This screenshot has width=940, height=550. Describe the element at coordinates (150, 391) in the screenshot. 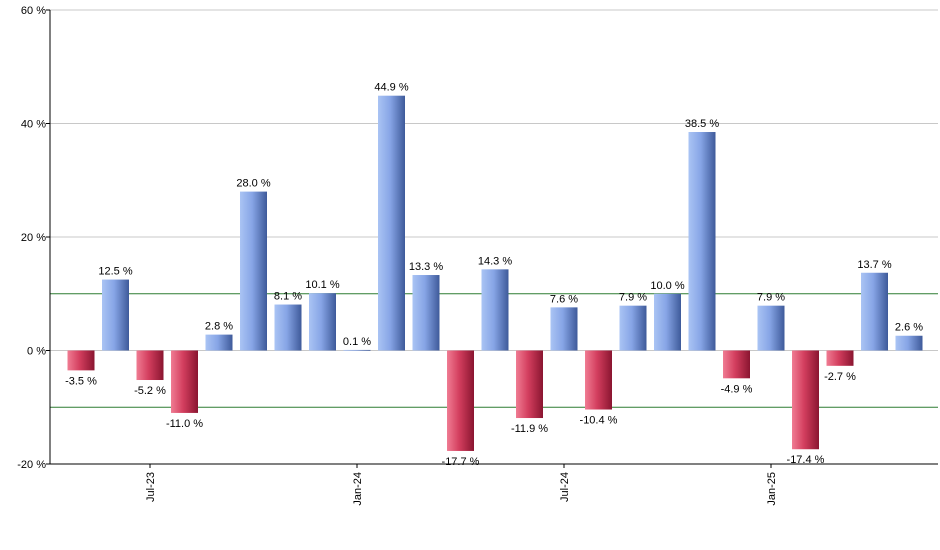

I see `data-label: -5.2 %` at that location.